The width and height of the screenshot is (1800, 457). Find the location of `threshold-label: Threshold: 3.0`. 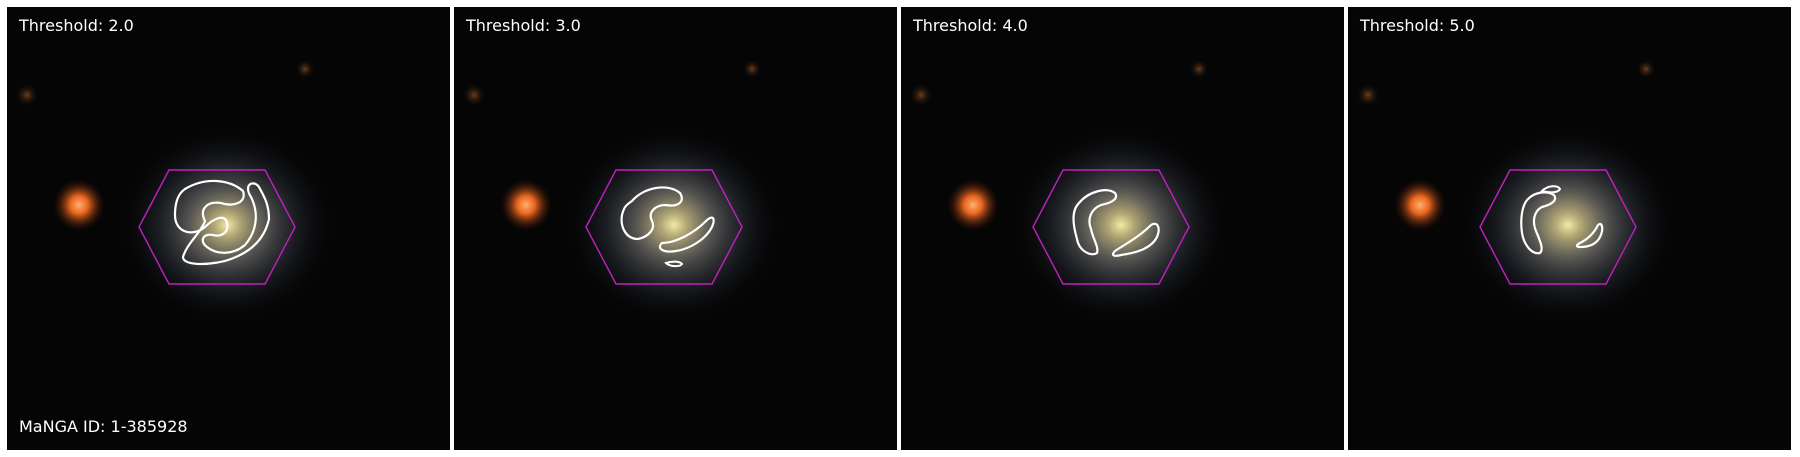

threshold-label: Threshold: 3.0 is located at coordinates (523, 25).